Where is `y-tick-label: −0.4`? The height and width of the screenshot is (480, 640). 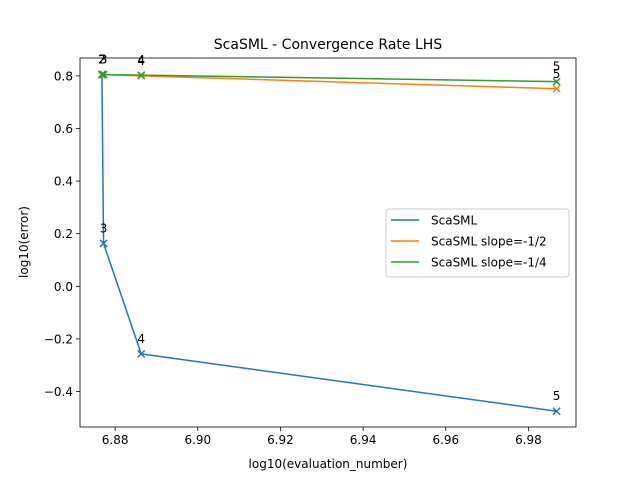 y-tick-label: −0.4 is located at coordinates (58, 392).